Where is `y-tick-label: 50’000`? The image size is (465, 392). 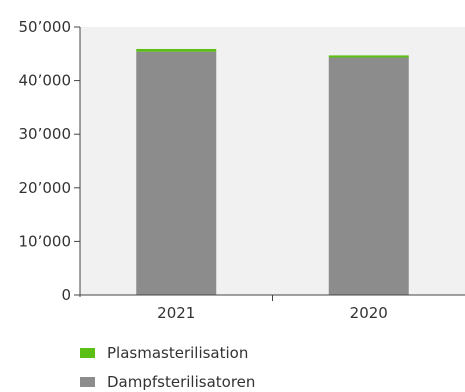 y-tick-label: 50’000 is located at coordinates (45, 27).